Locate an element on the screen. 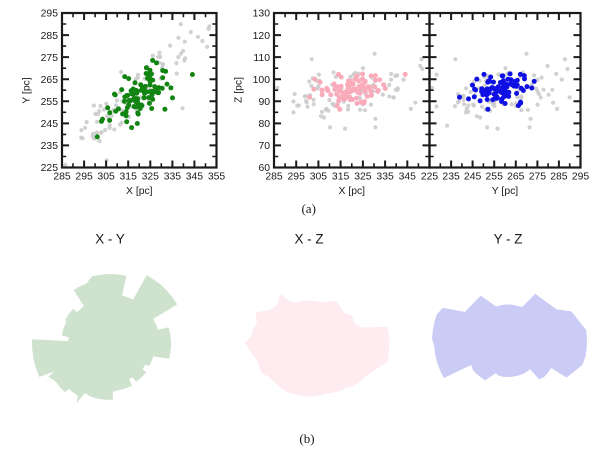 The width and height of the screenshot is (600, 450). svg-text: 355 is located at coordinates (217, 176).